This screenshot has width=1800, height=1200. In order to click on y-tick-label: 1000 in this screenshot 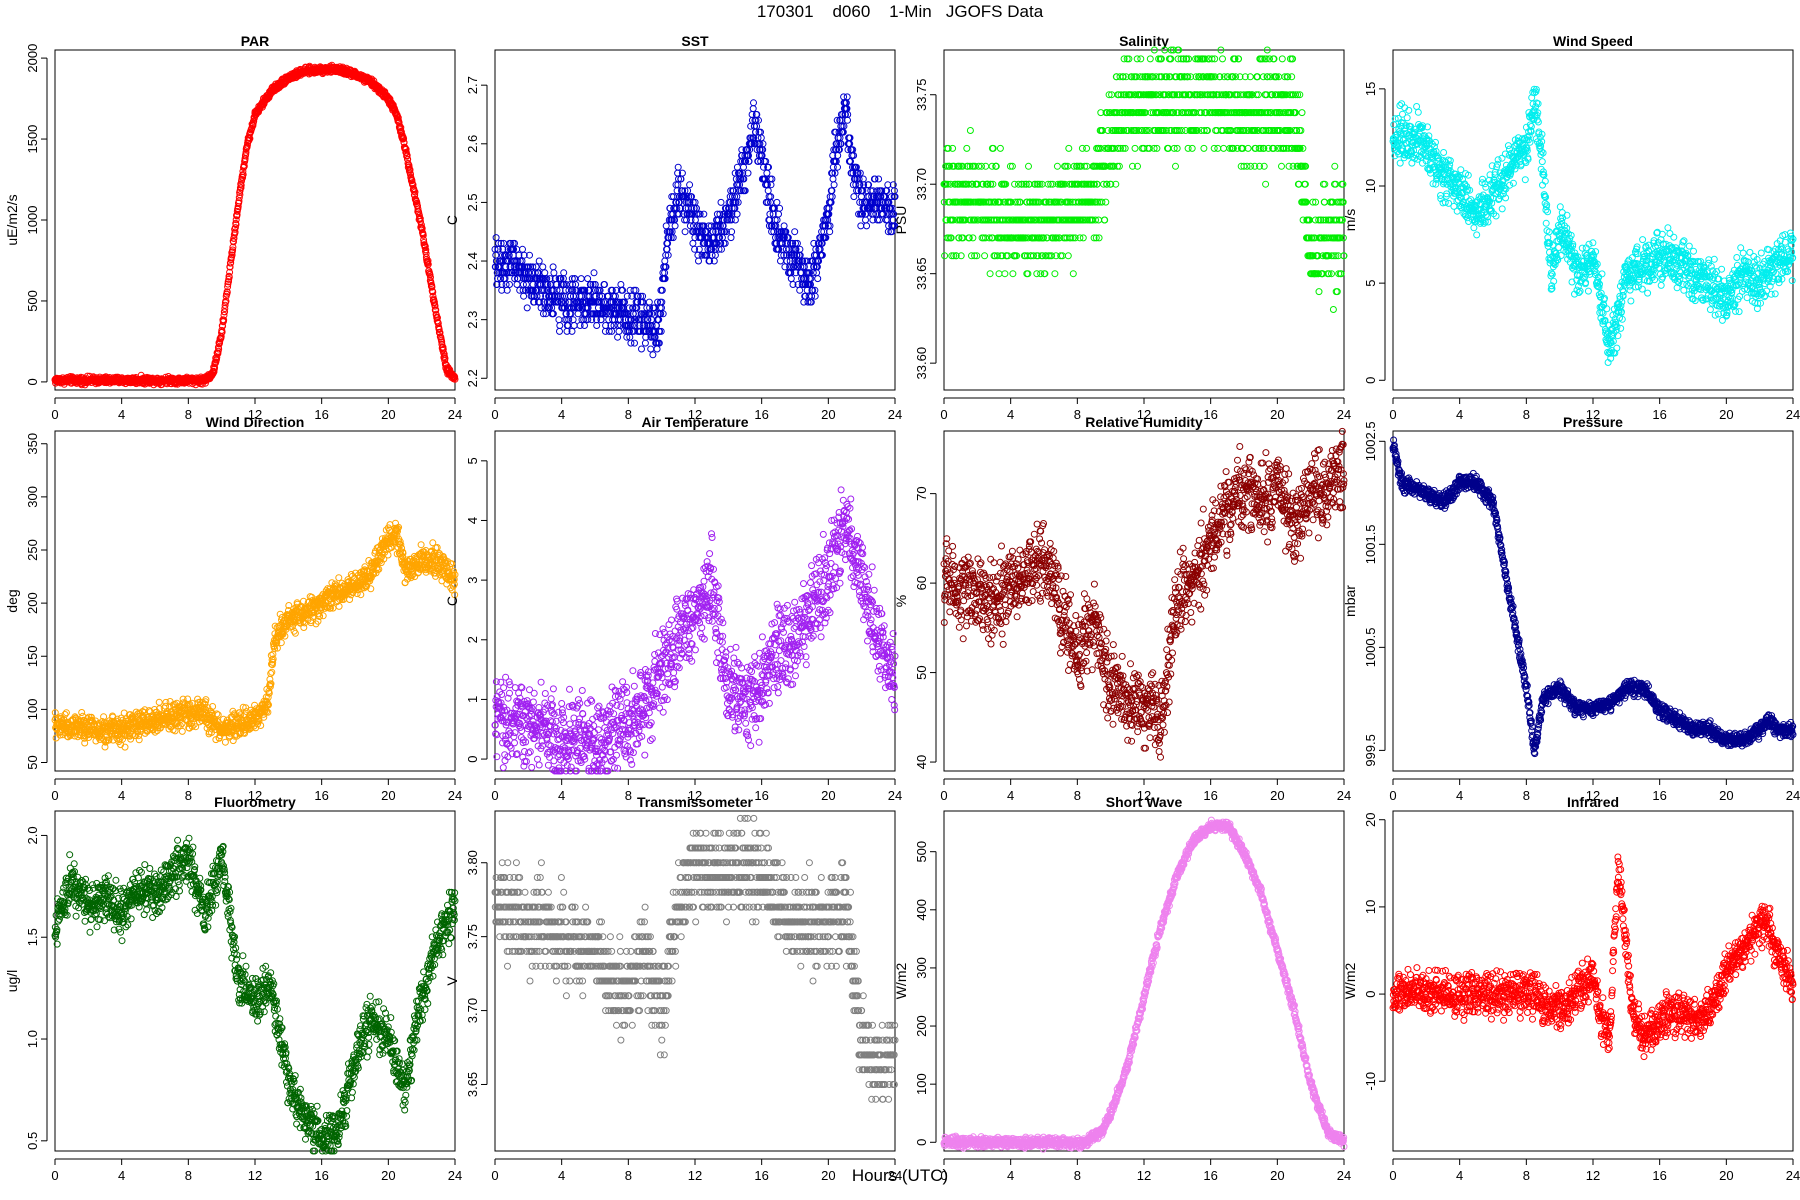, I will do `click(32, 220)`.